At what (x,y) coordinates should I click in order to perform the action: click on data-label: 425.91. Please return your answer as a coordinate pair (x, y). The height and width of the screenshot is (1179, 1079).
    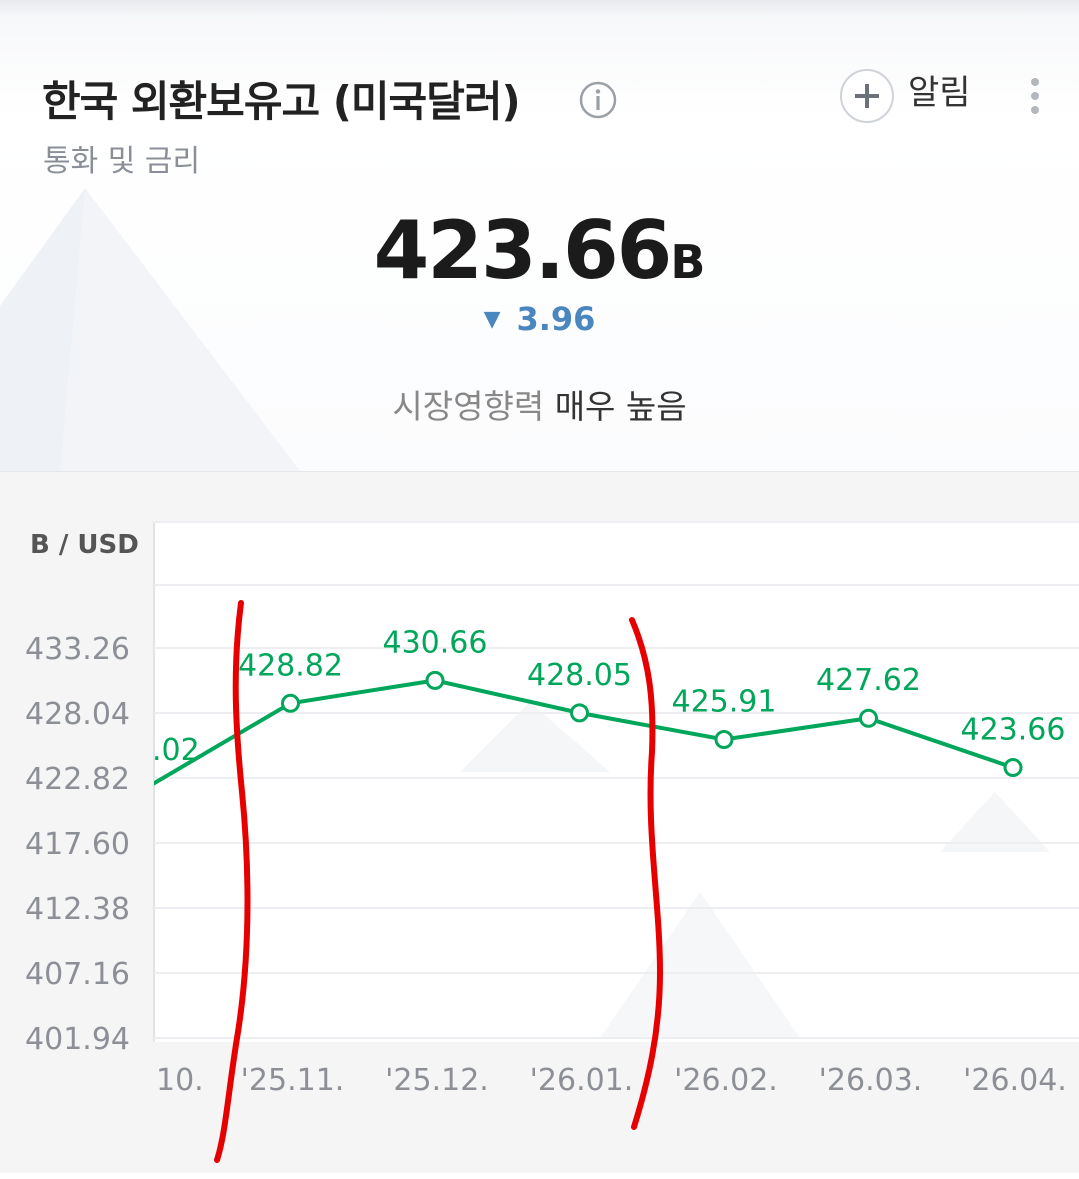
    Looking at the image, I should click on (724, 702).